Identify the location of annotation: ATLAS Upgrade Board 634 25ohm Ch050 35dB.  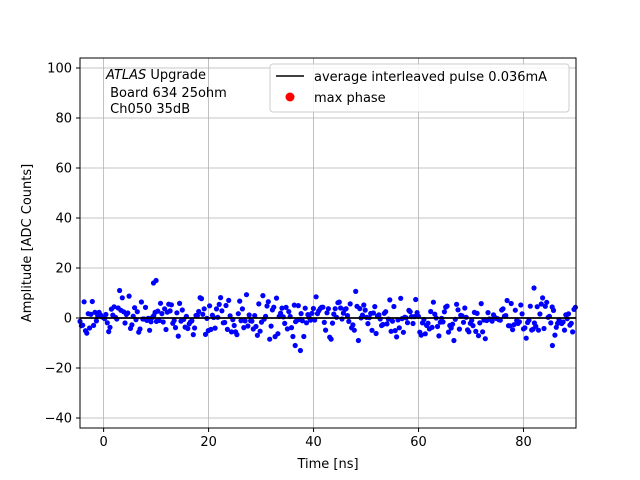
(166, 92).